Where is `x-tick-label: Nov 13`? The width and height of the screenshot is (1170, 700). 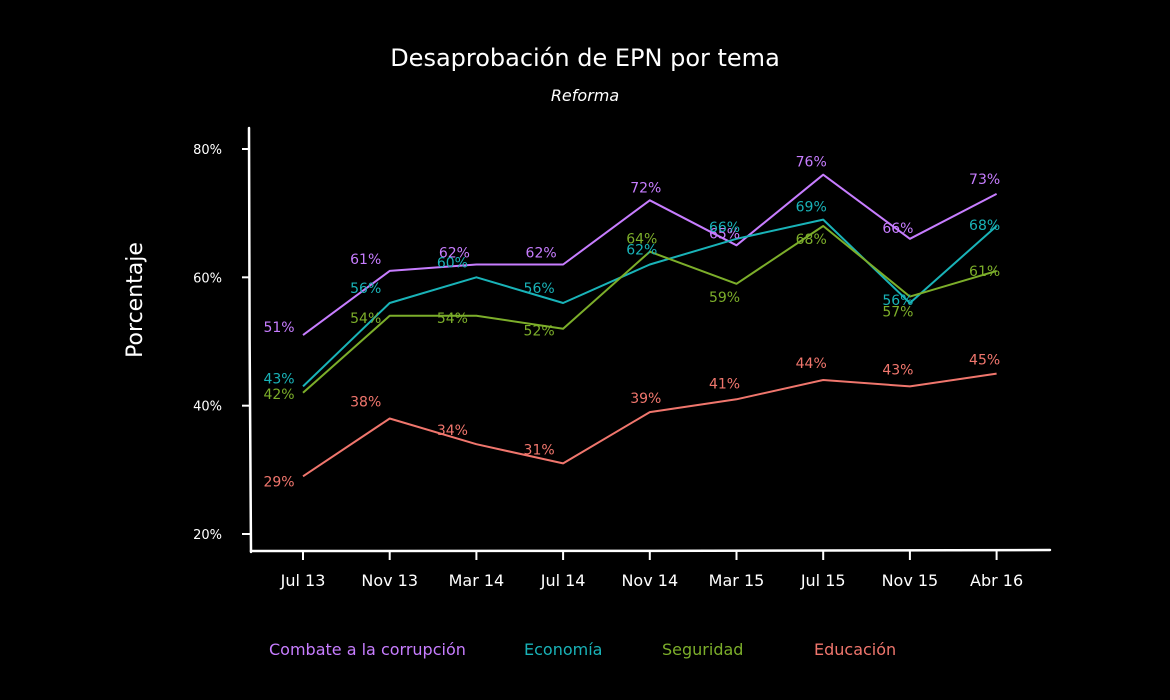 x-tick-label: Nov 13 is located at coordinates (389, 580).